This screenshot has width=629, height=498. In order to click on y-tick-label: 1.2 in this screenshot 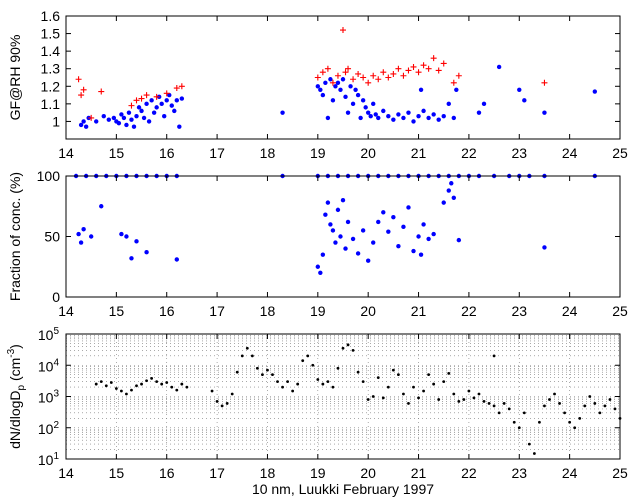, I will do `click(51, 86)`.